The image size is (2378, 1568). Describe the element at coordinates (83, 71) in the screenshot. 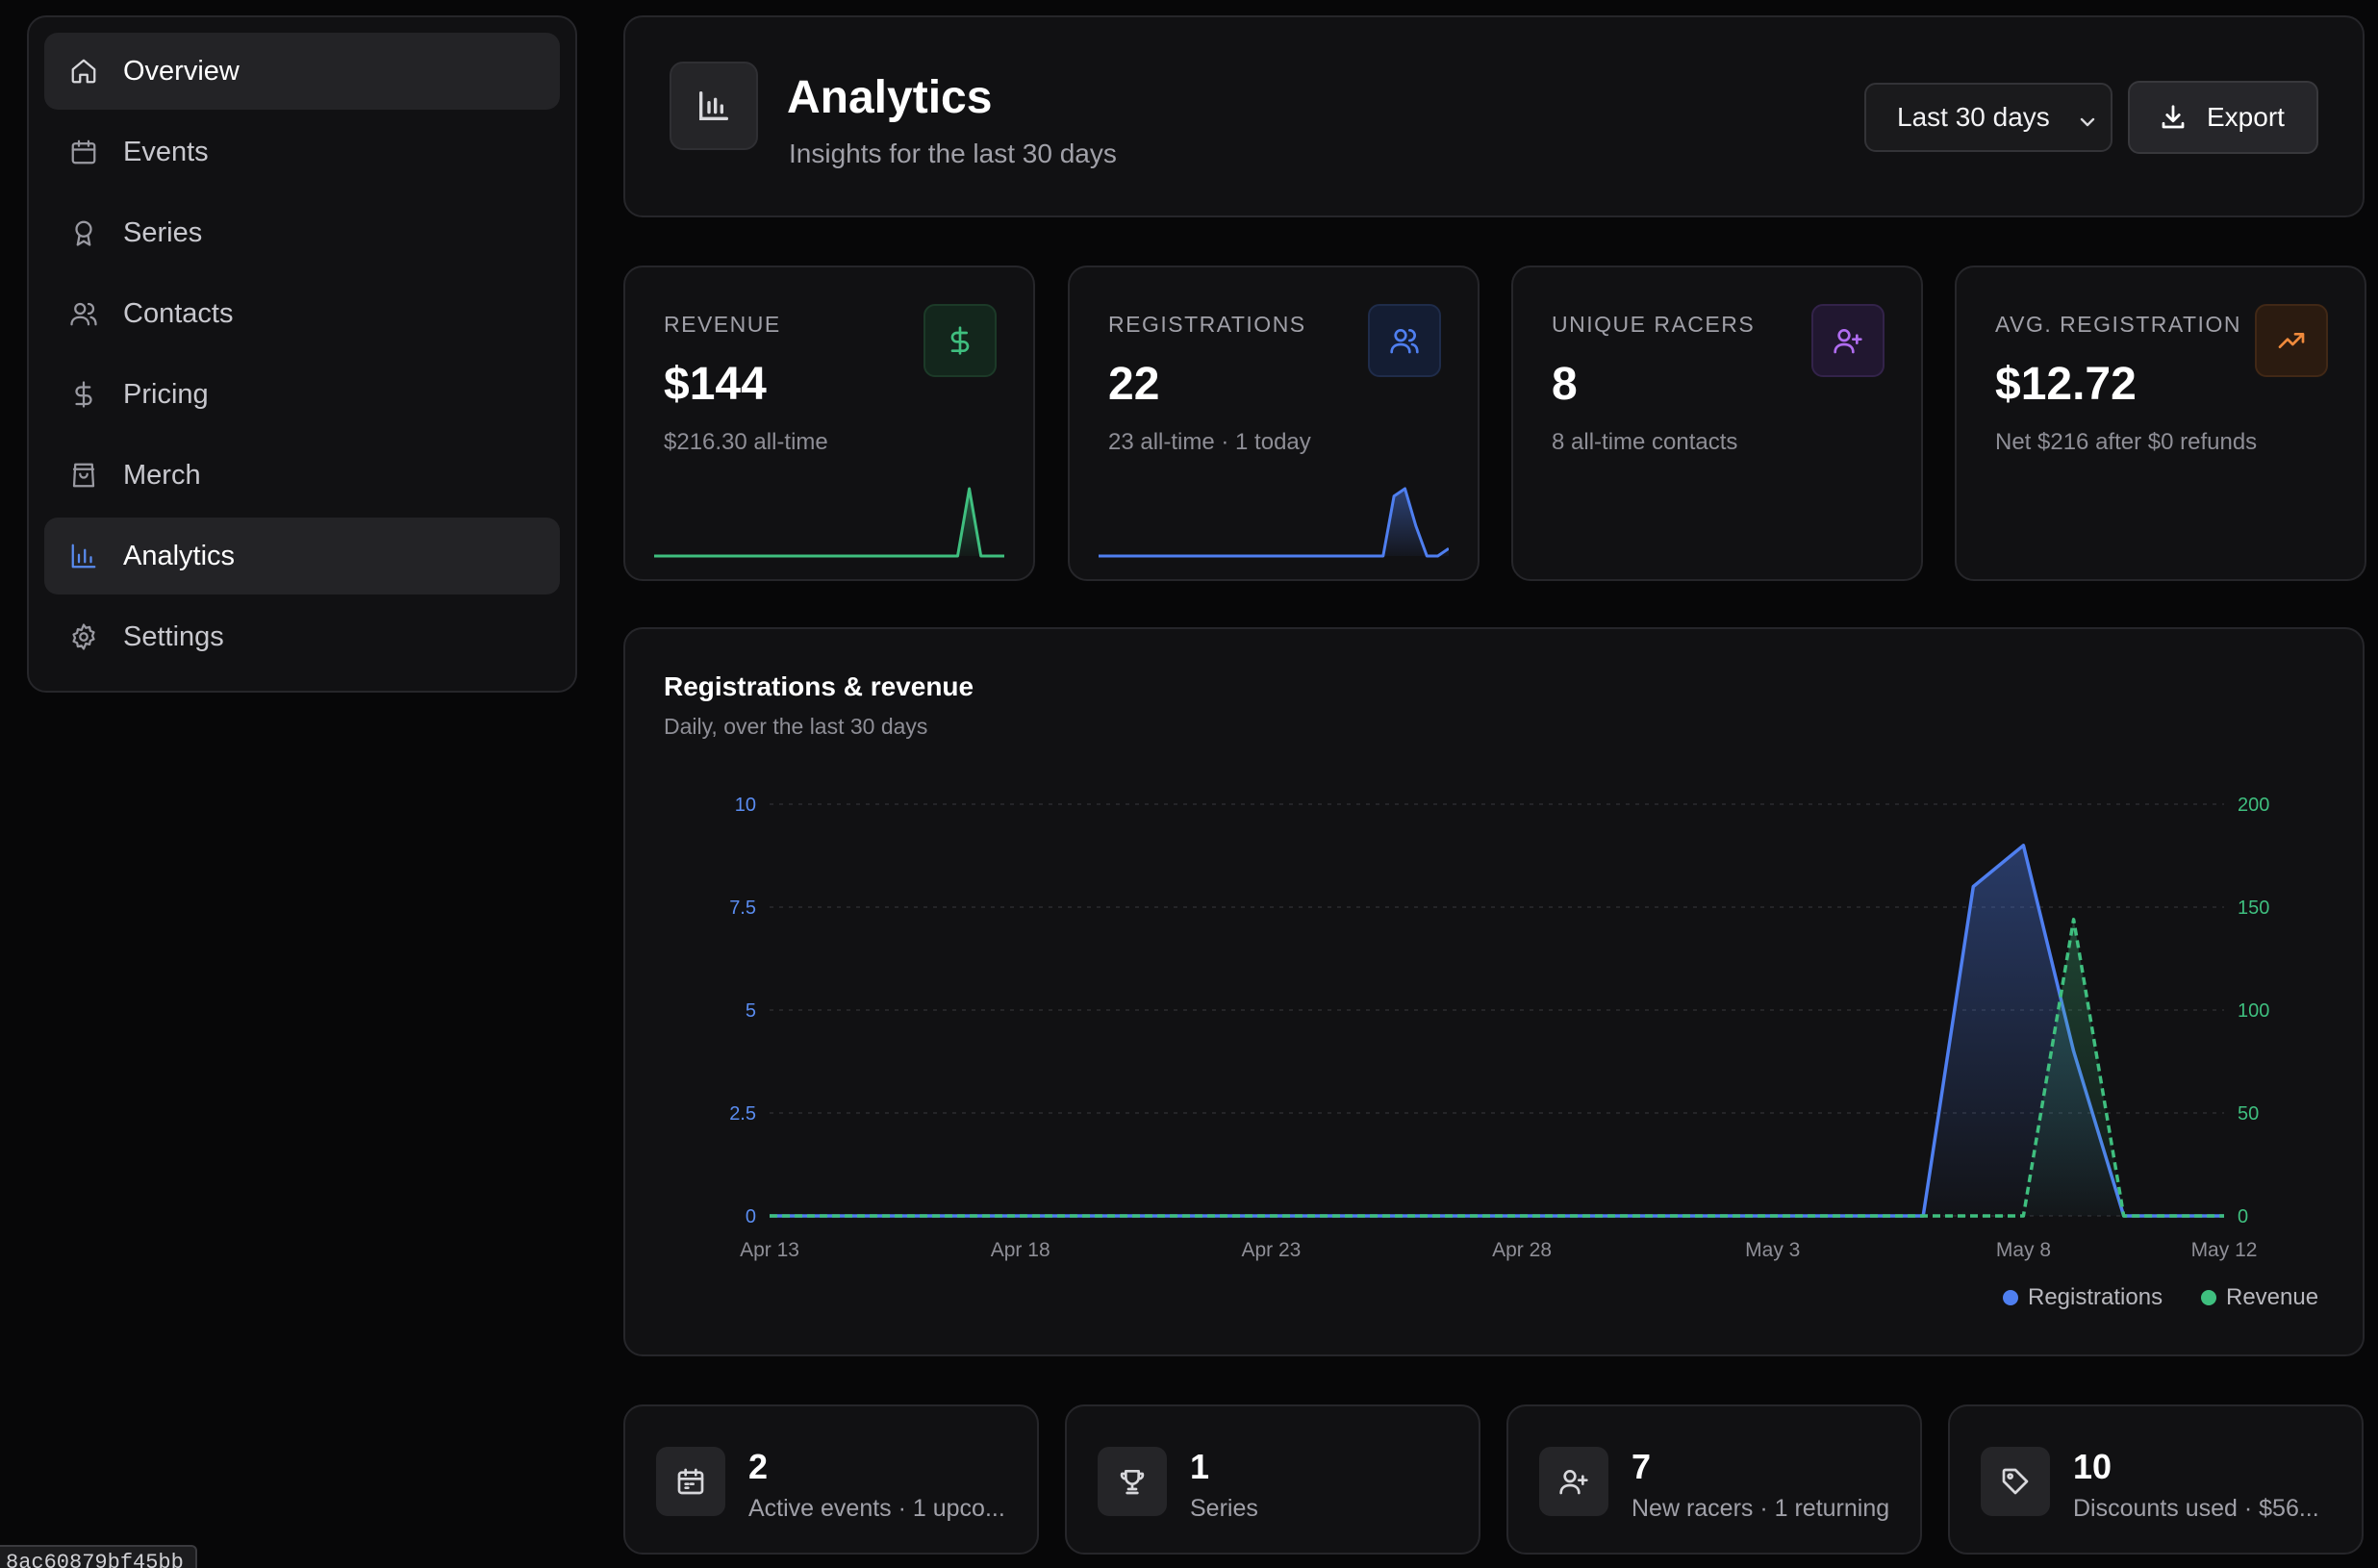

I see `home-icon` at that location.